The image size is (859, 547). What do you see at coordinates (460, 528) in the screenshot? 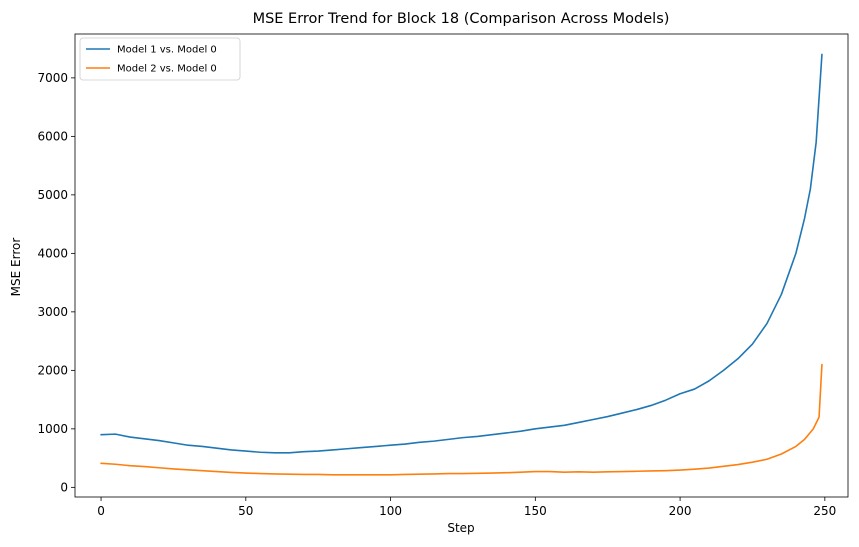
I see `x-axis-label: Step` at bounding box center [460, 528].